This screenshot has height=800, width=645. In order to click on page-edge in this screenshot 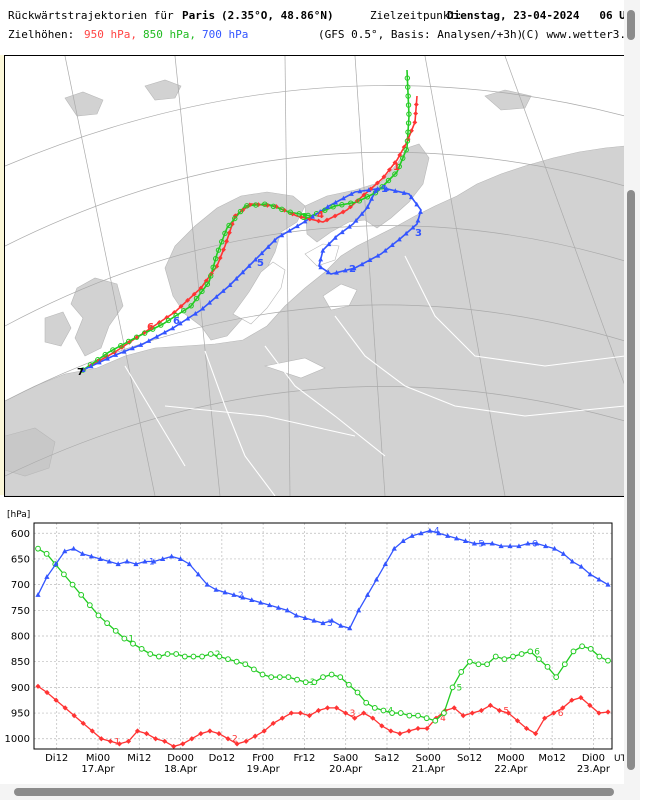, I will do `click(2, 275)`.